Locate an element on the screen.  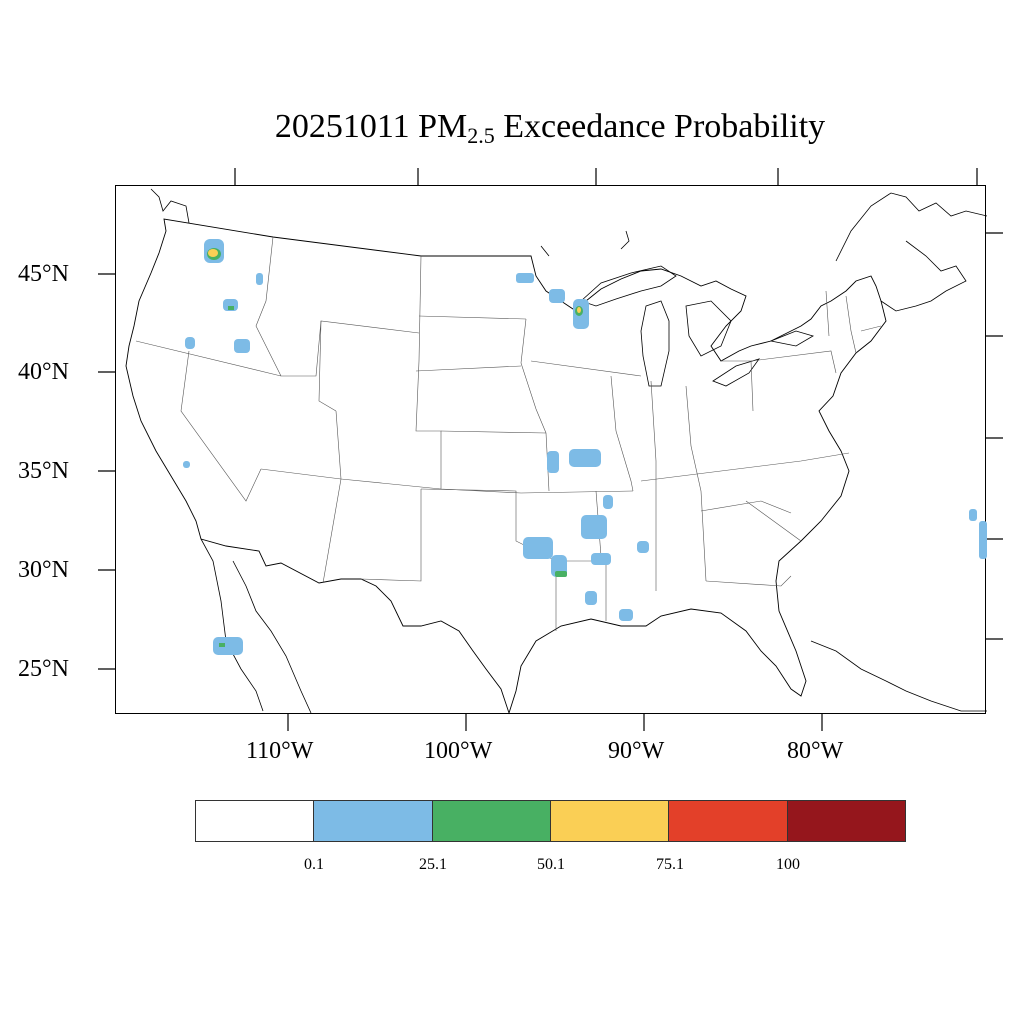
area-montana-blue is located at coordinates (259, 279).